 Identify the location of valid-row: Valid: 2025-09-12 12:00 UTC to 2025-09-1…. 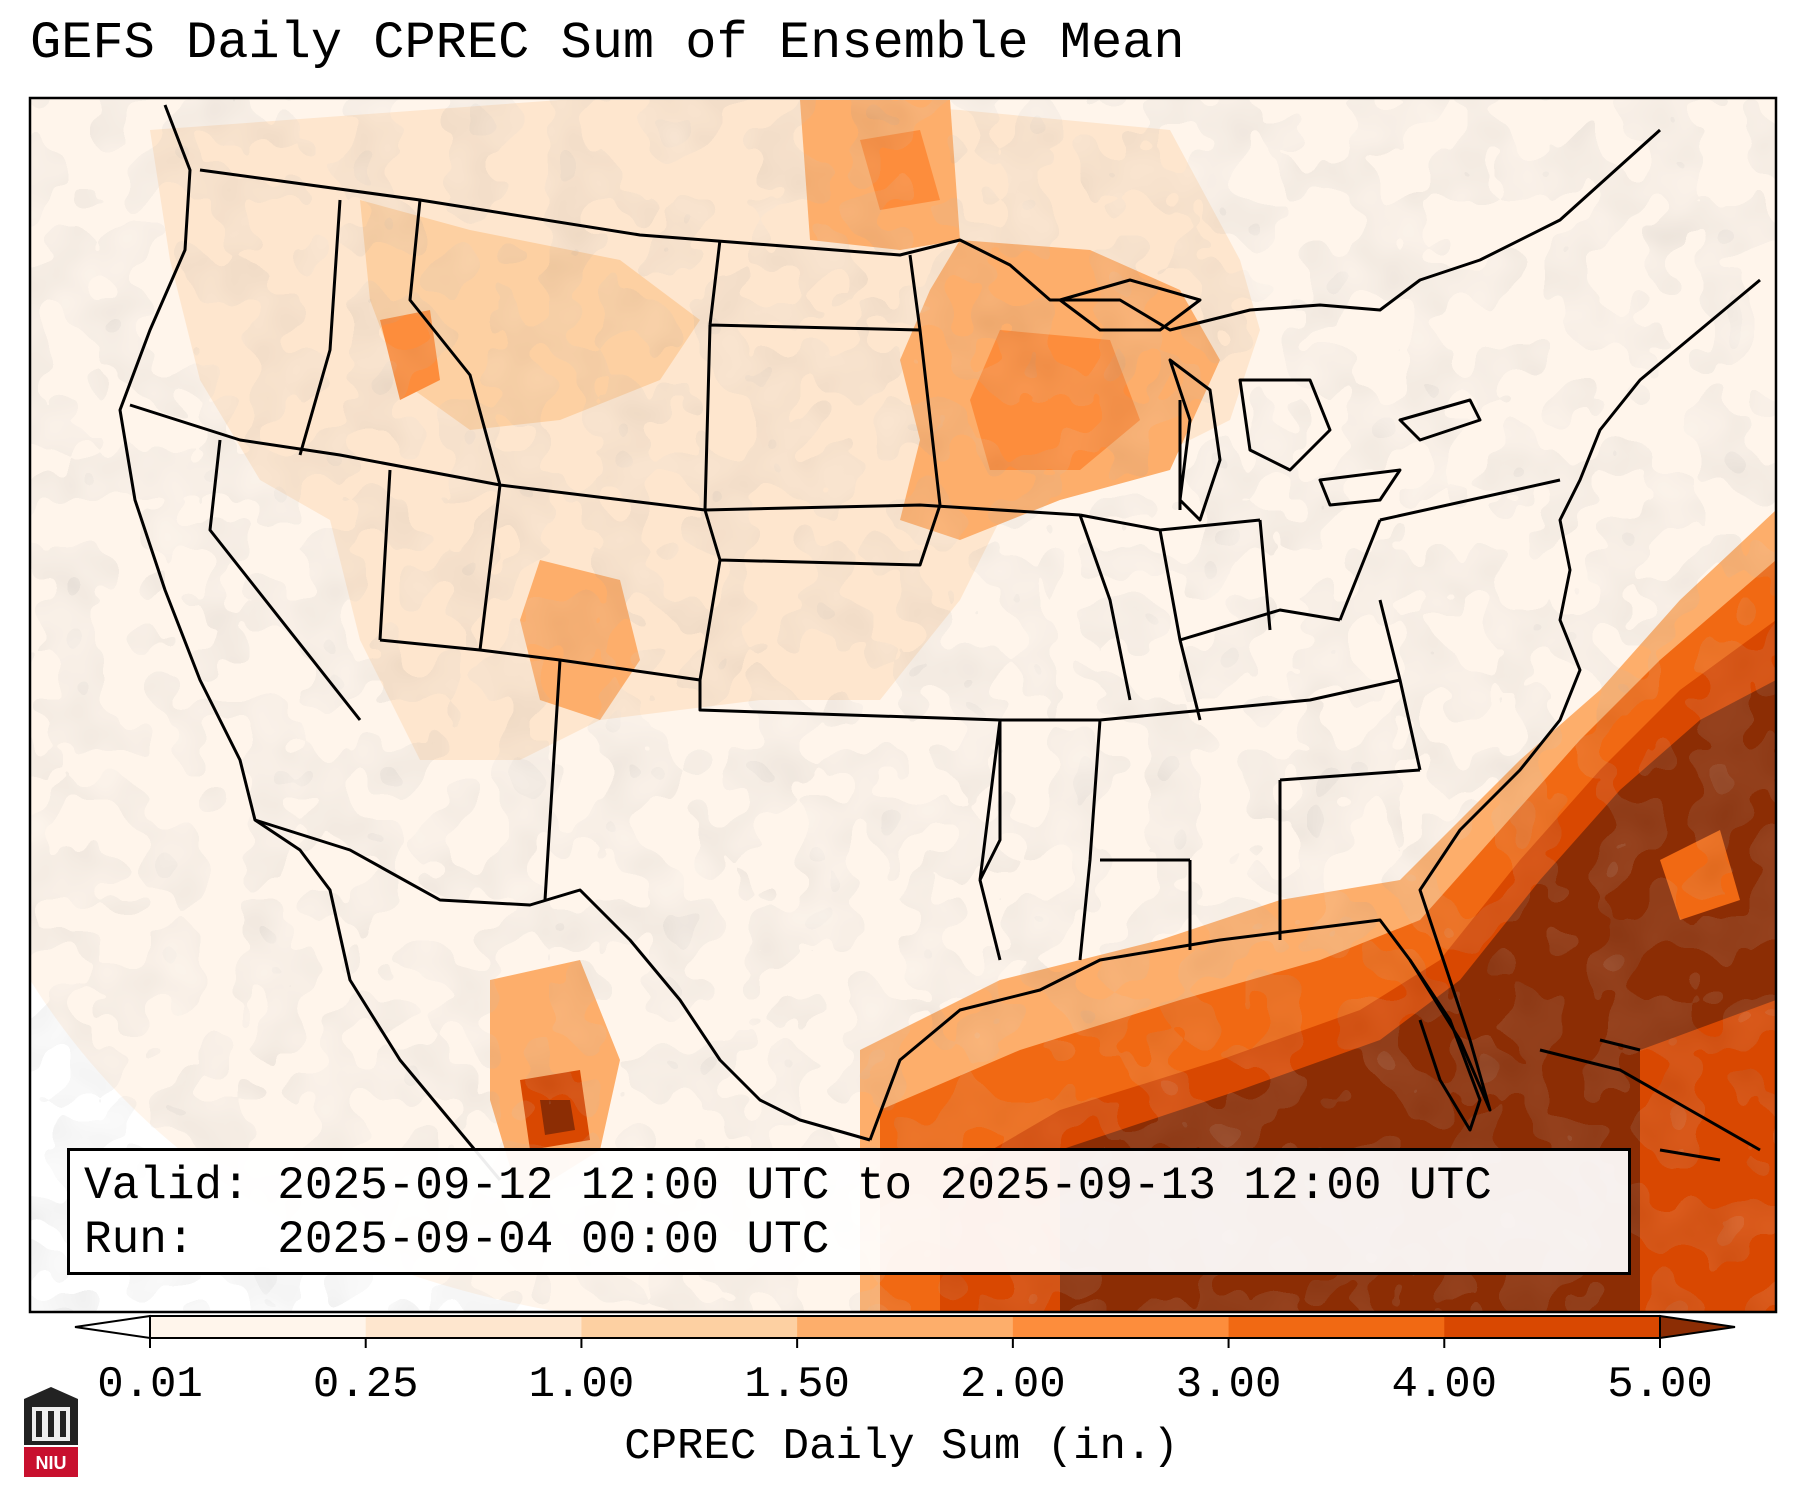
(849, 1186).